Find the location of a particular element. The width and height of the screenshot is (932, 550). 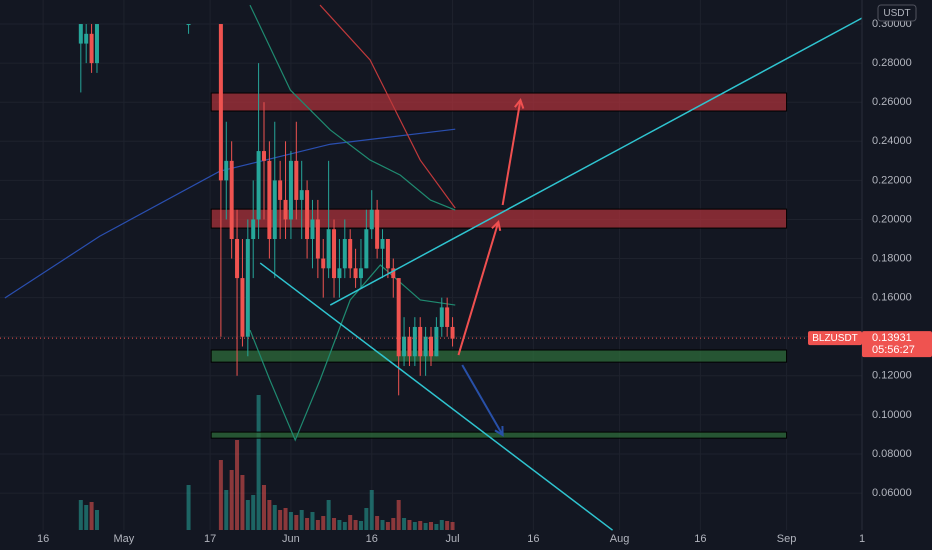

currency-box is located at coordinates (897, 13).